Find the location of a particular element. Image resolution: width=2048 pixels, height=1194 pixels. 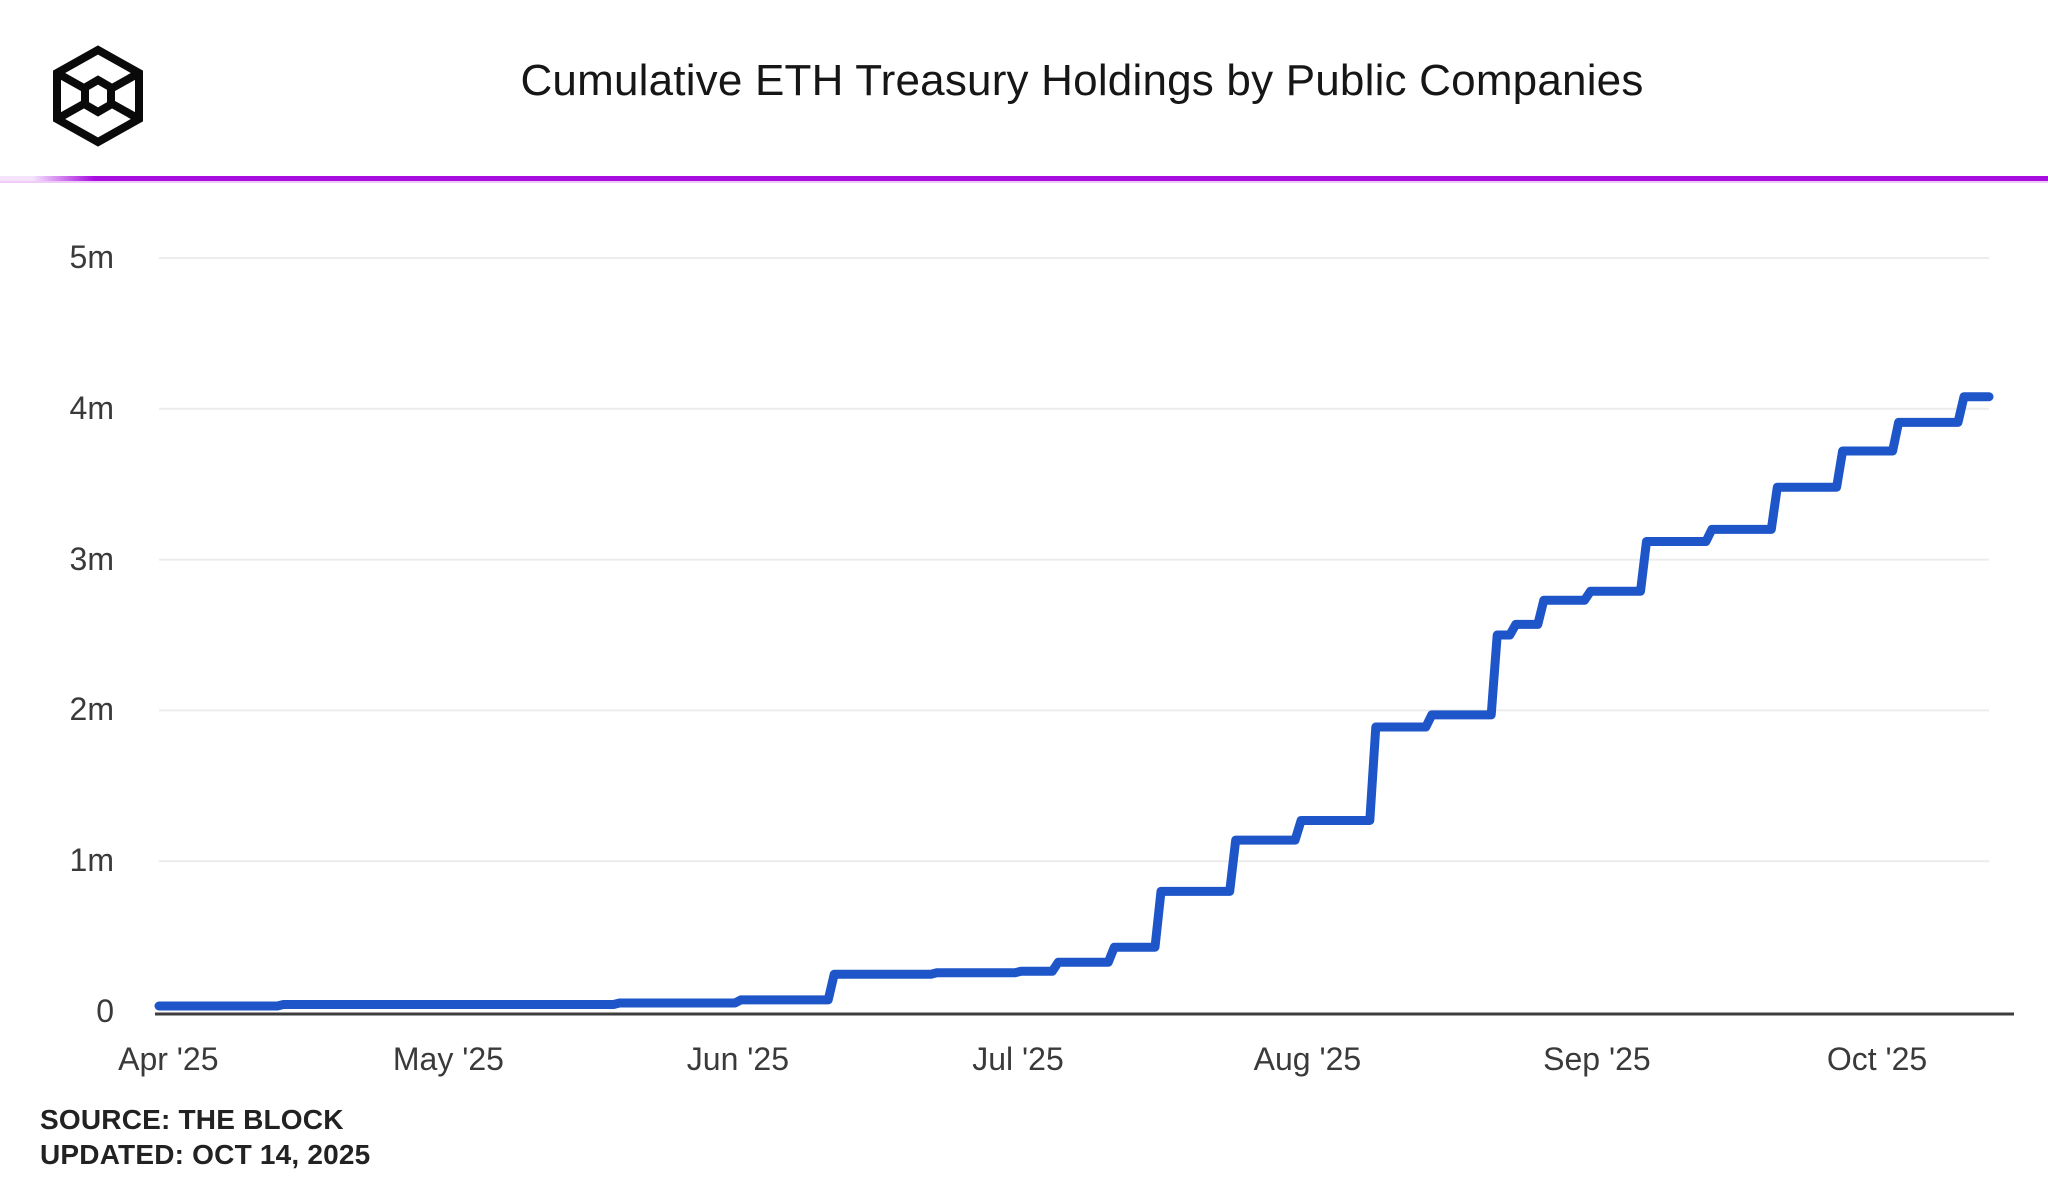

x-tick-label: Sep '25 is located at coordinates (1597, 1059).